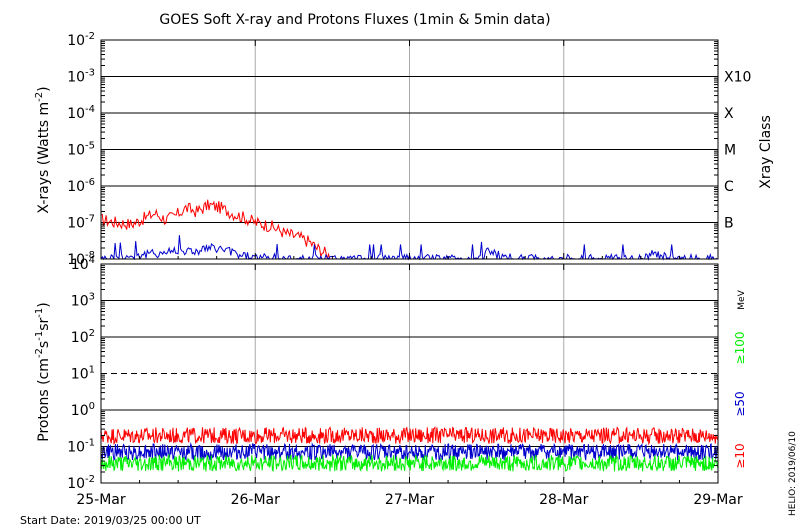 Image resolution: width=800 pixels, height=530 pixels. What do you see at coordinates (740, 403) in the screenshot?
I see `energy-label: ≥50` at bounding box center [740, 403].